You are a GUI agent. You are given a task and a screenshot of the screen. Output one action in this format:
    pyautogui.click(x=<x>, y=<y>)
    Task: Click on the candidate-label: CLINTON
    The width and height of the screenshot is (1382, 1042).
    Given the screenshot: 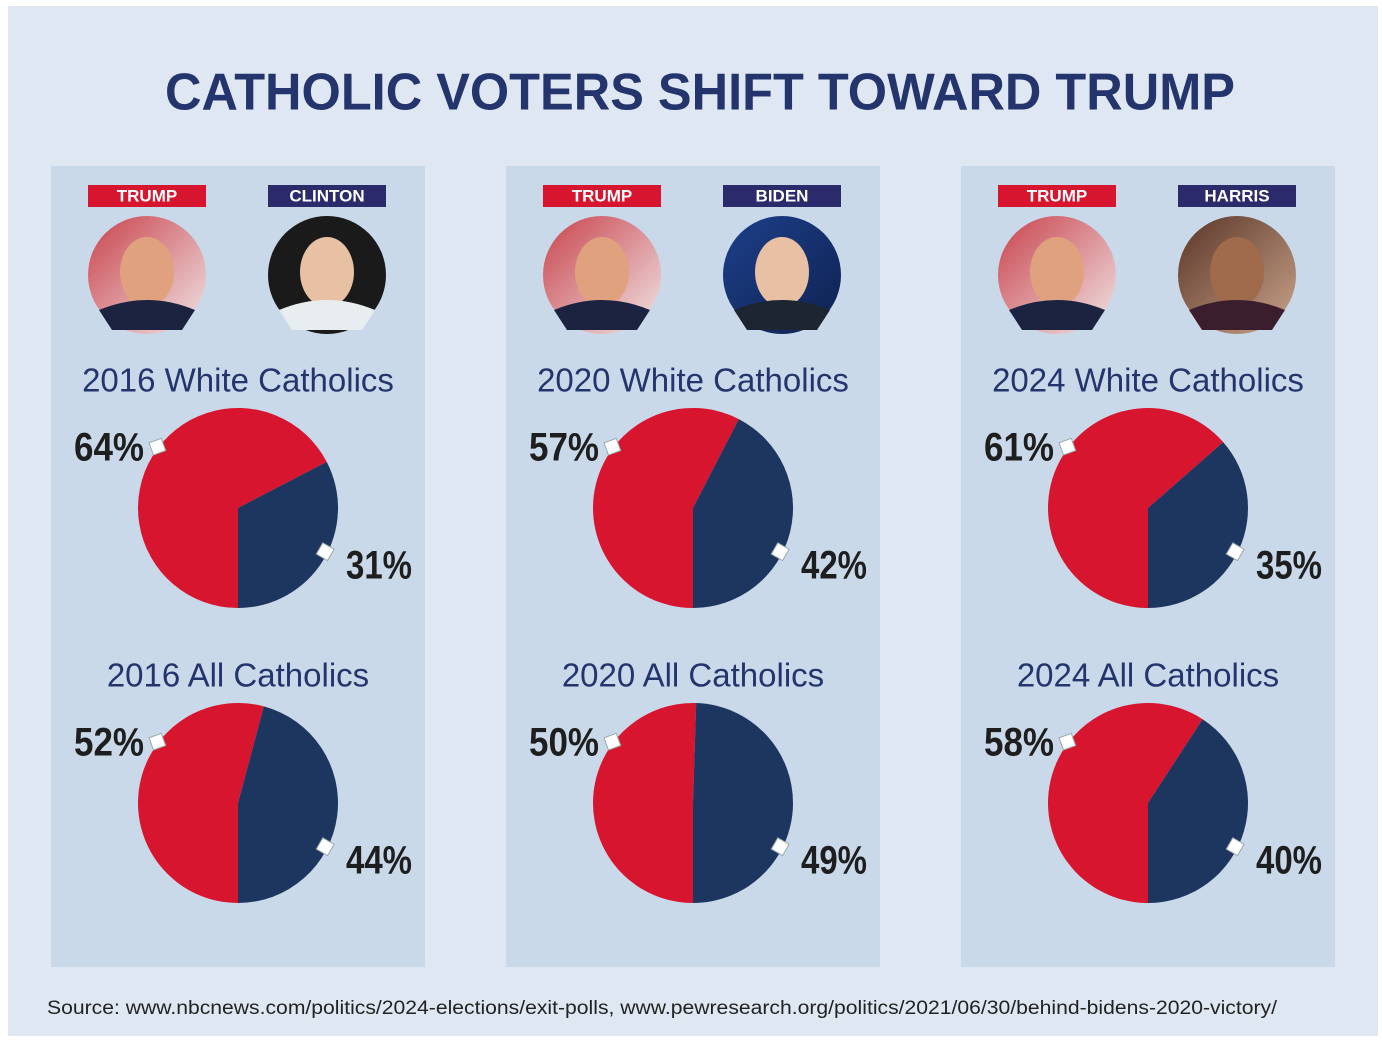 What is the action you would take?
    pyautogui.click(x=326, y=195)
    